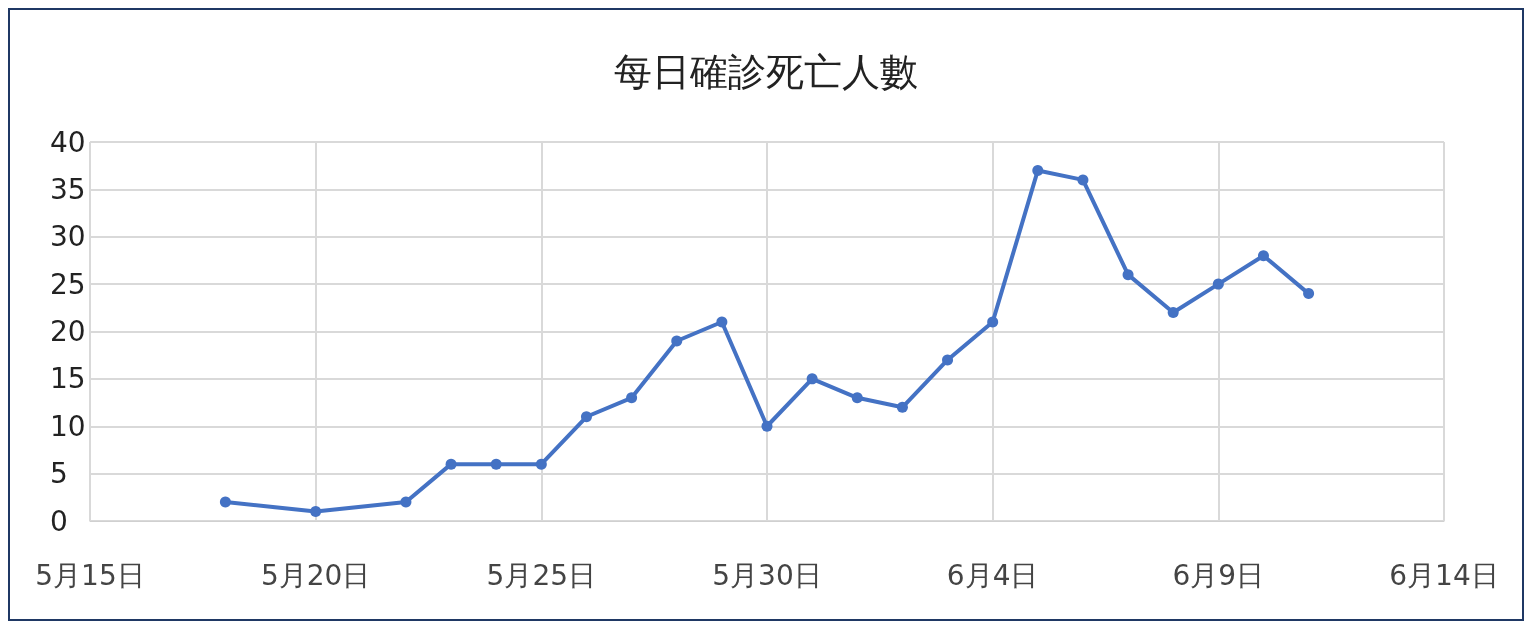 This screenshot has height=633, width=1536. What do you see at coordinates (767, 575) in the screenshot?
I see `x-tick-label: 5月30日` at bounding box center [767, 575].